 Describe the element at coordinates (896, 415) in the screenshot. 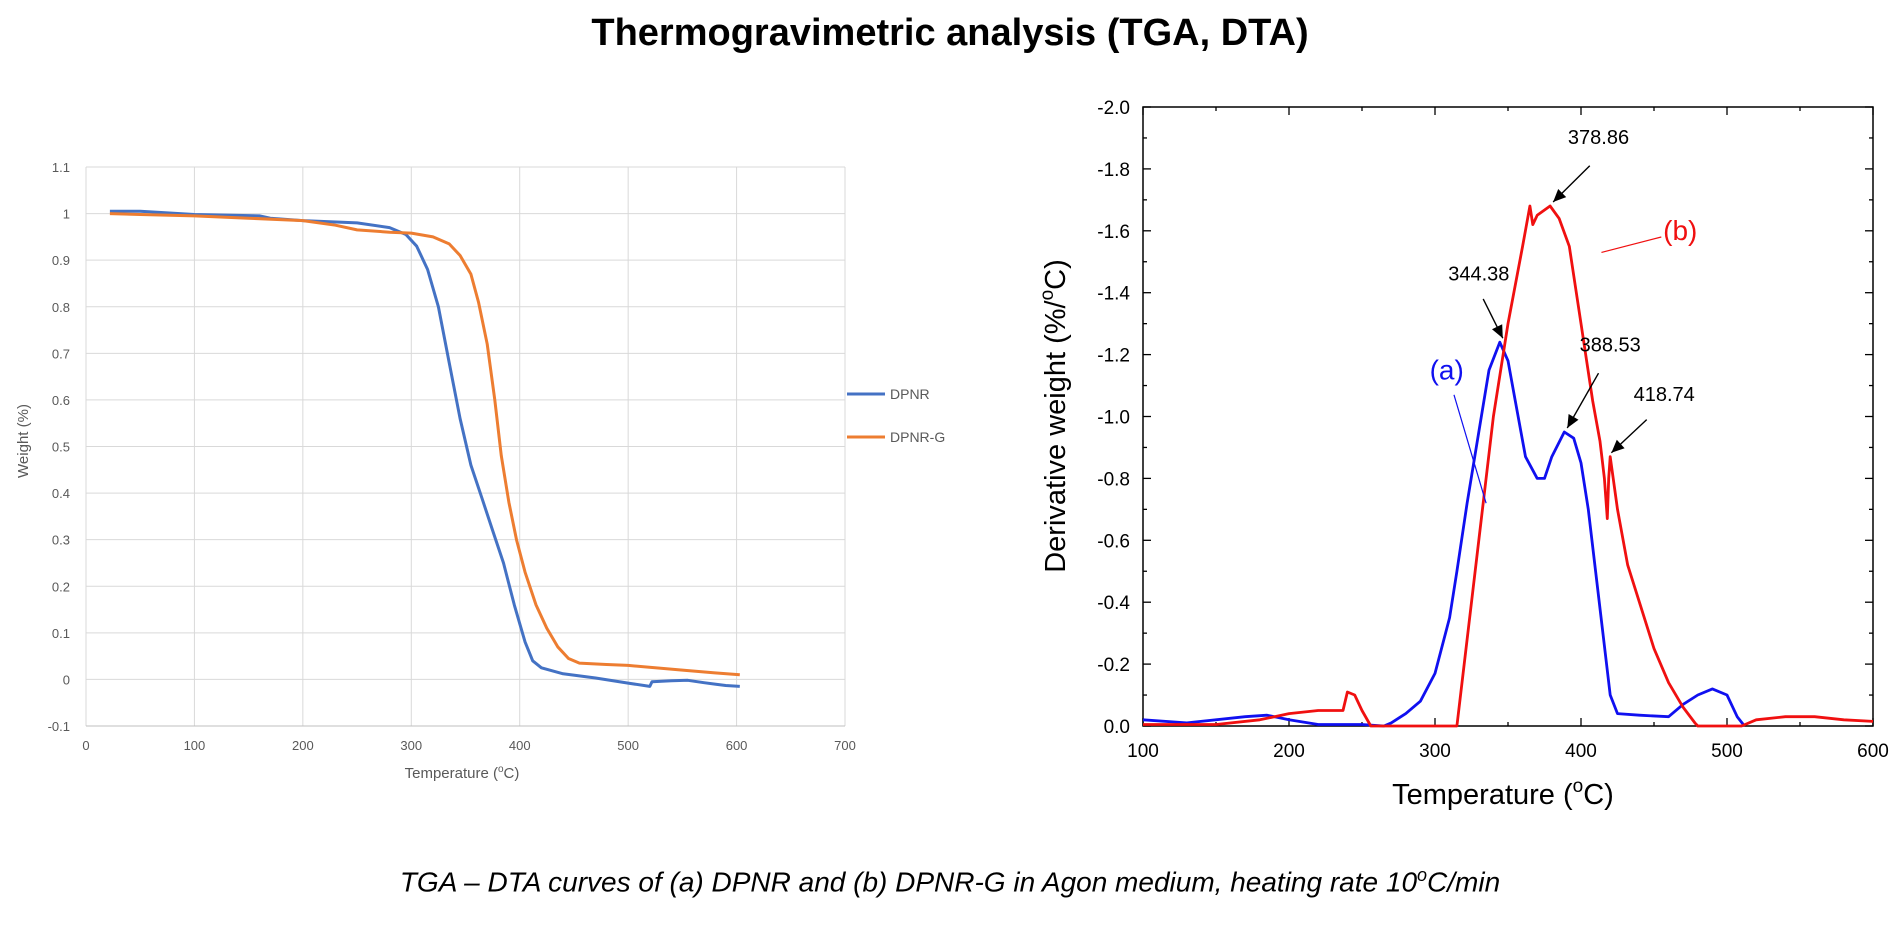

I see `tga-legend: DPNR DPNR-G` at that location.